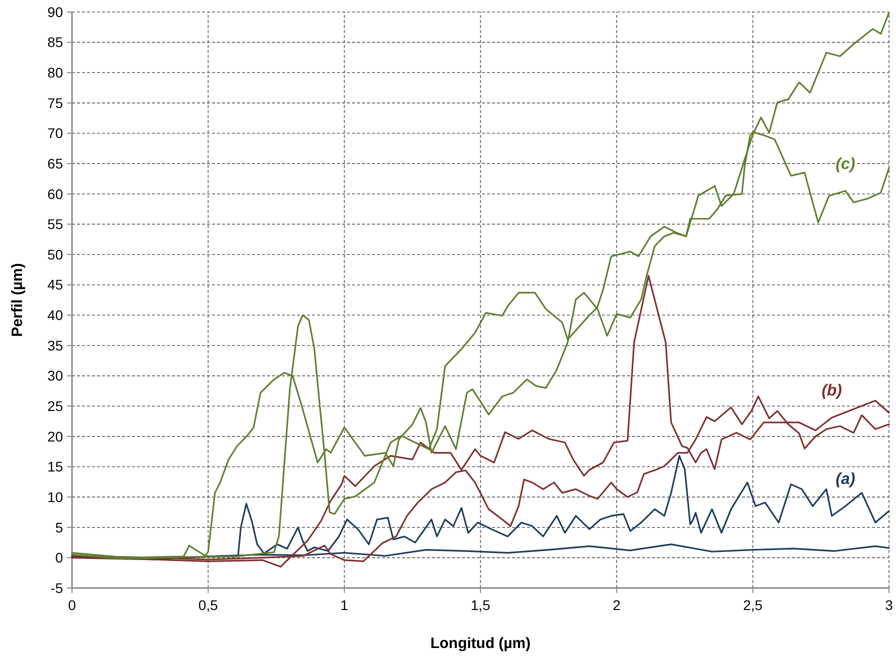  What do you see at coordinates (480, 605) in the screenshot?
I see `x-tick-label: 1,5` at bounding box center [480, 605].